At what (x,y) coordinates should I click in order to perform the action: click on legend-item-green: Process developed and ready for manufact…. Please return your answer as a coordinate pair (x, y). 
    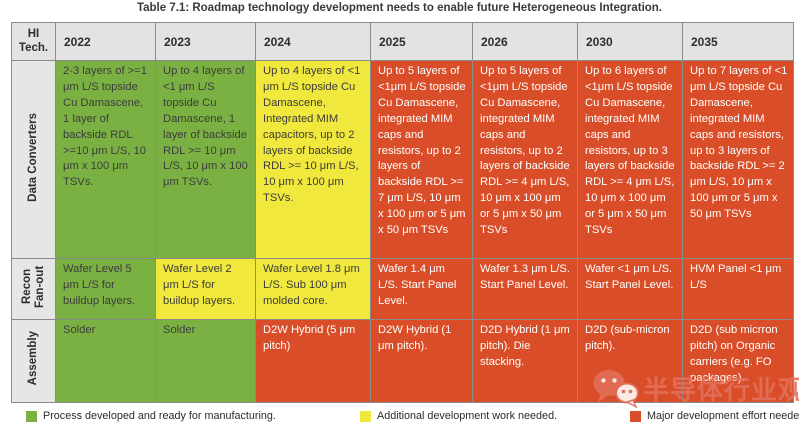
    Looking at the image, I should click on (151, 416).